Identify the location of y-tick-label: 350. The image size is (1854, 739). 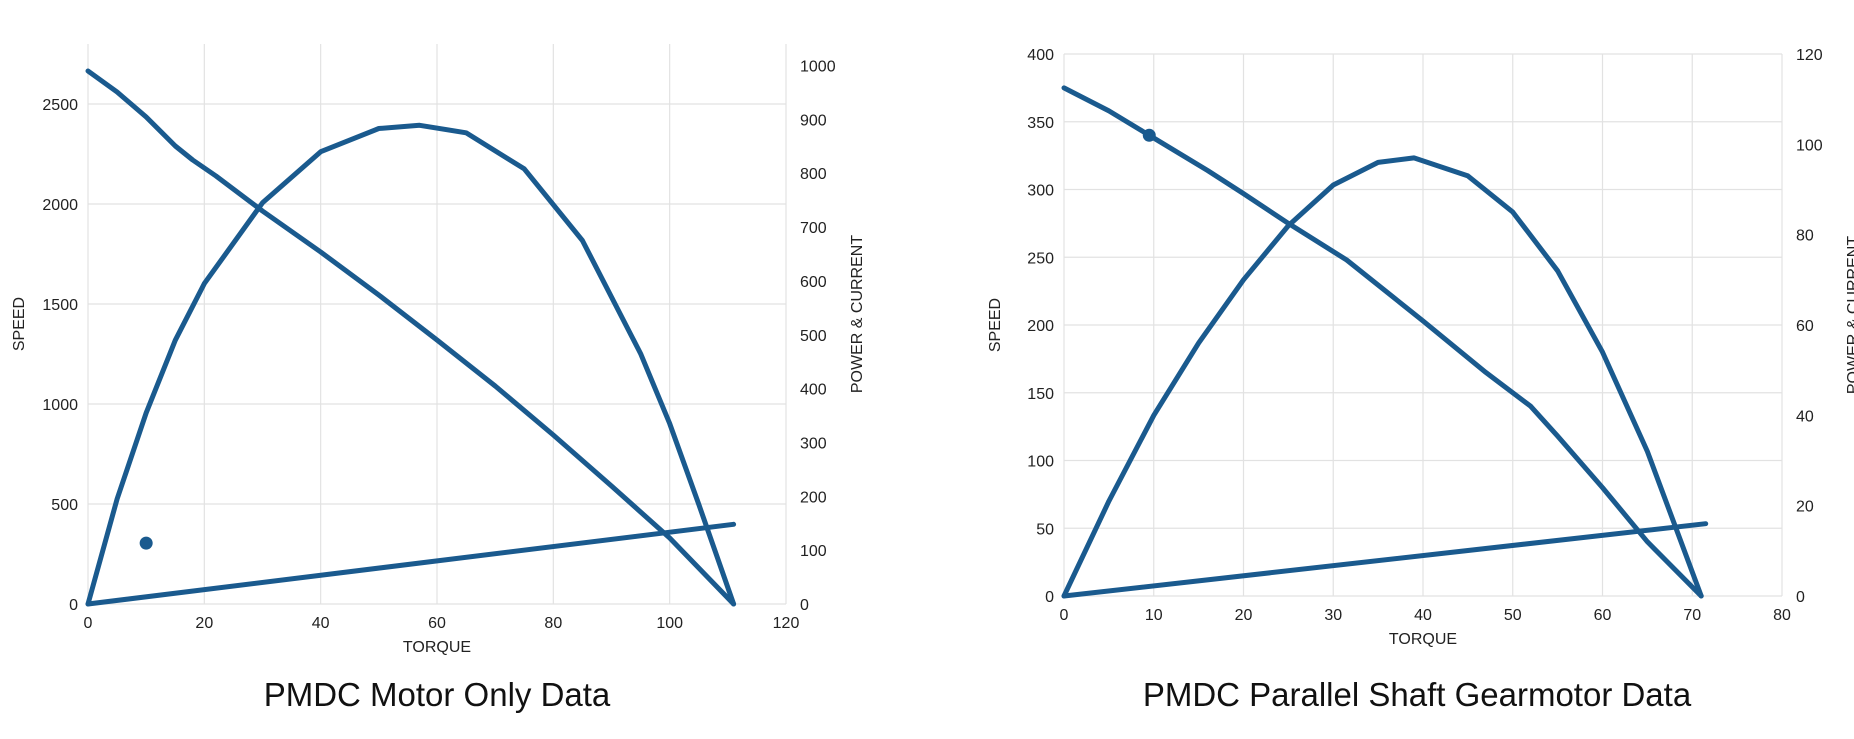
(1040, 123).